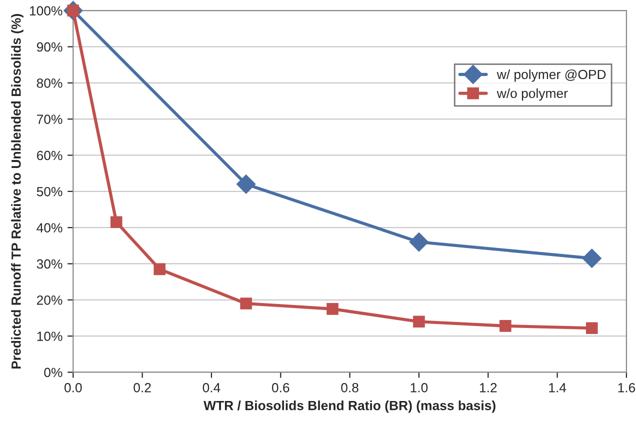  What do you see at coordinates (17, 191) in the screenshot?
I see `y-axis-title: Predicted Runoff TP Relative to Unblended Biosolids (%)` at bounding box center [17, 191].